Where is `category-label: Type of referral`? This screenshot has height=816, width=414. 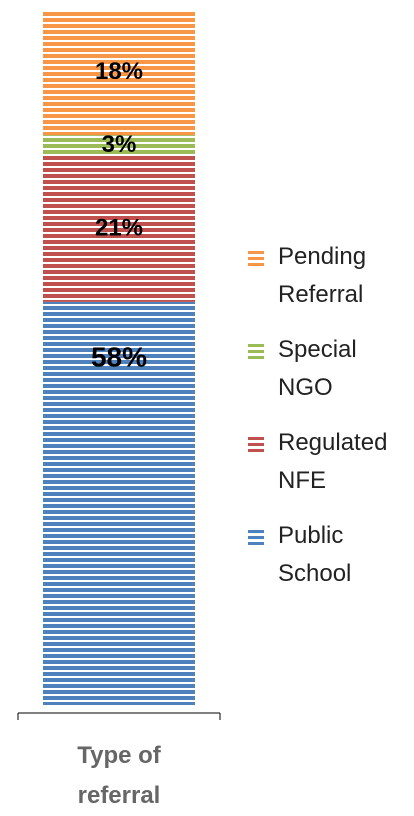
category-label: Type of referral is located at coordinates (119, 775).